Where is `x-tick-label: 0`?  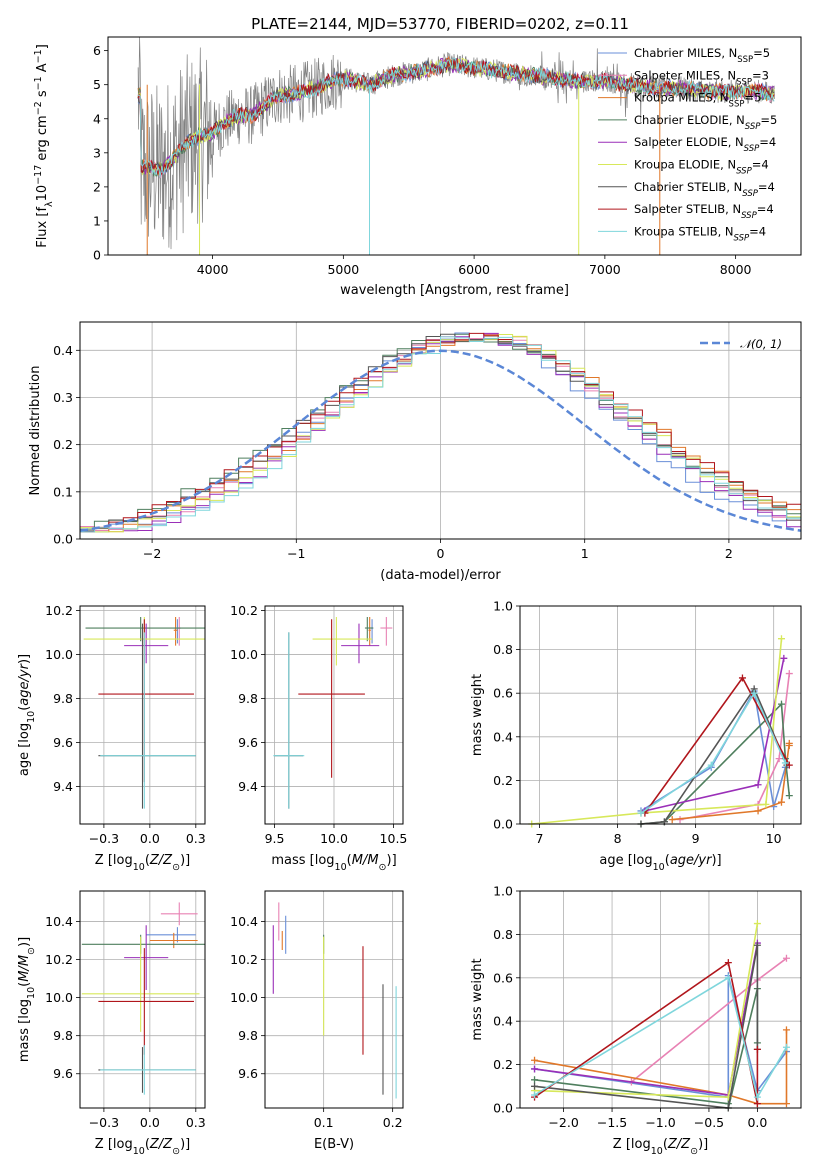
x-tick-label: 0 is located at coordinates (441, 553).